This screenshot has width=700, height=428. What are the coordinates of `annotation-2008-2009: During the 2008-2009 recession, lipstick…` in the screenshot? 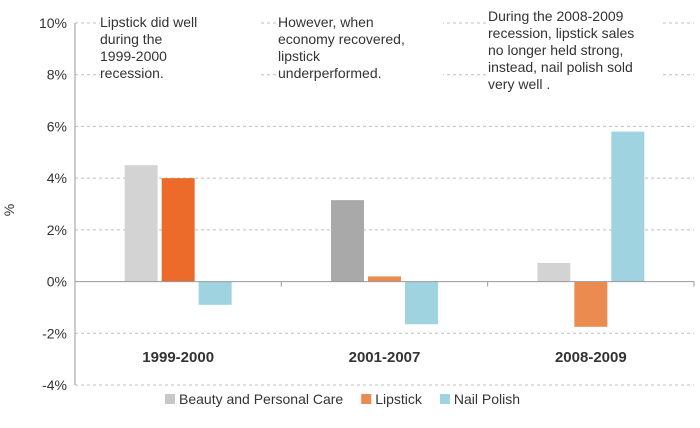 It's located at (575, 50).